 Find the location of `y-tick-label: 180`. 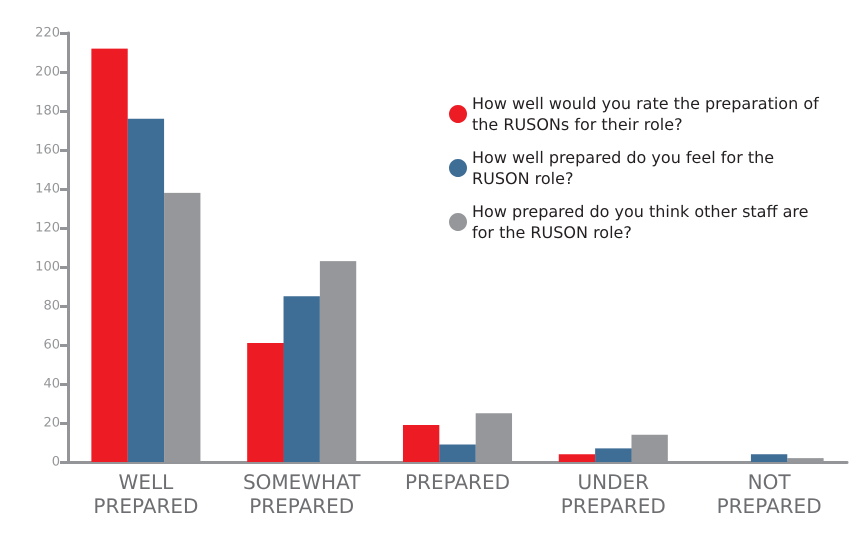

y-tick-label: 180 is located at coordinates (47, 111).